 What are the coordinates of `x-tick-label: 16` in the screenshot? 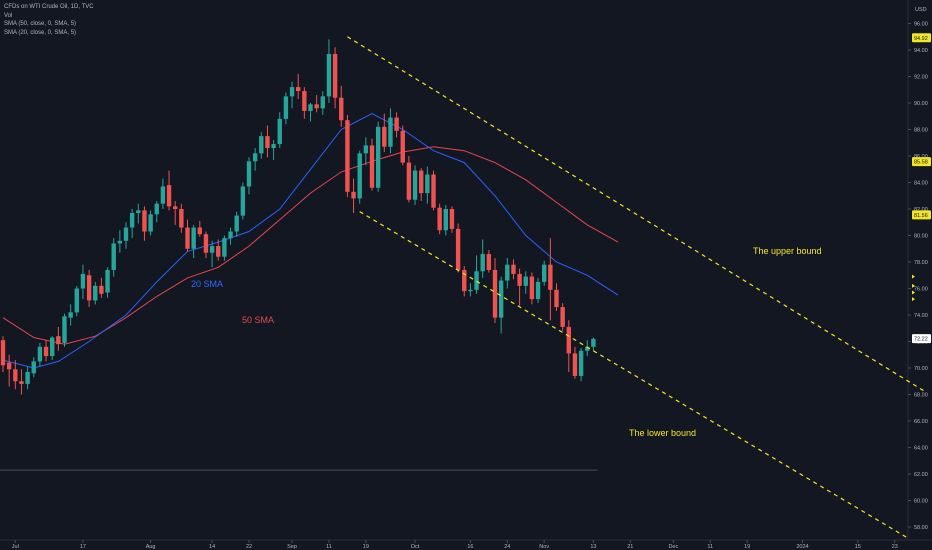 It's located at (470, 547).